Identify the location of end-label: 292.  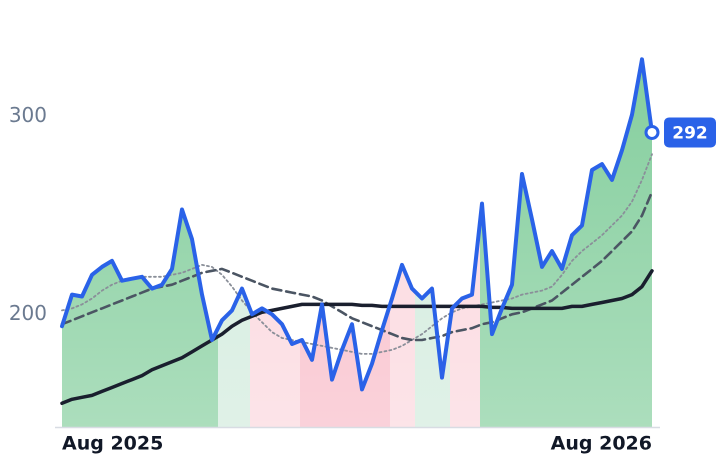
(690, 133).